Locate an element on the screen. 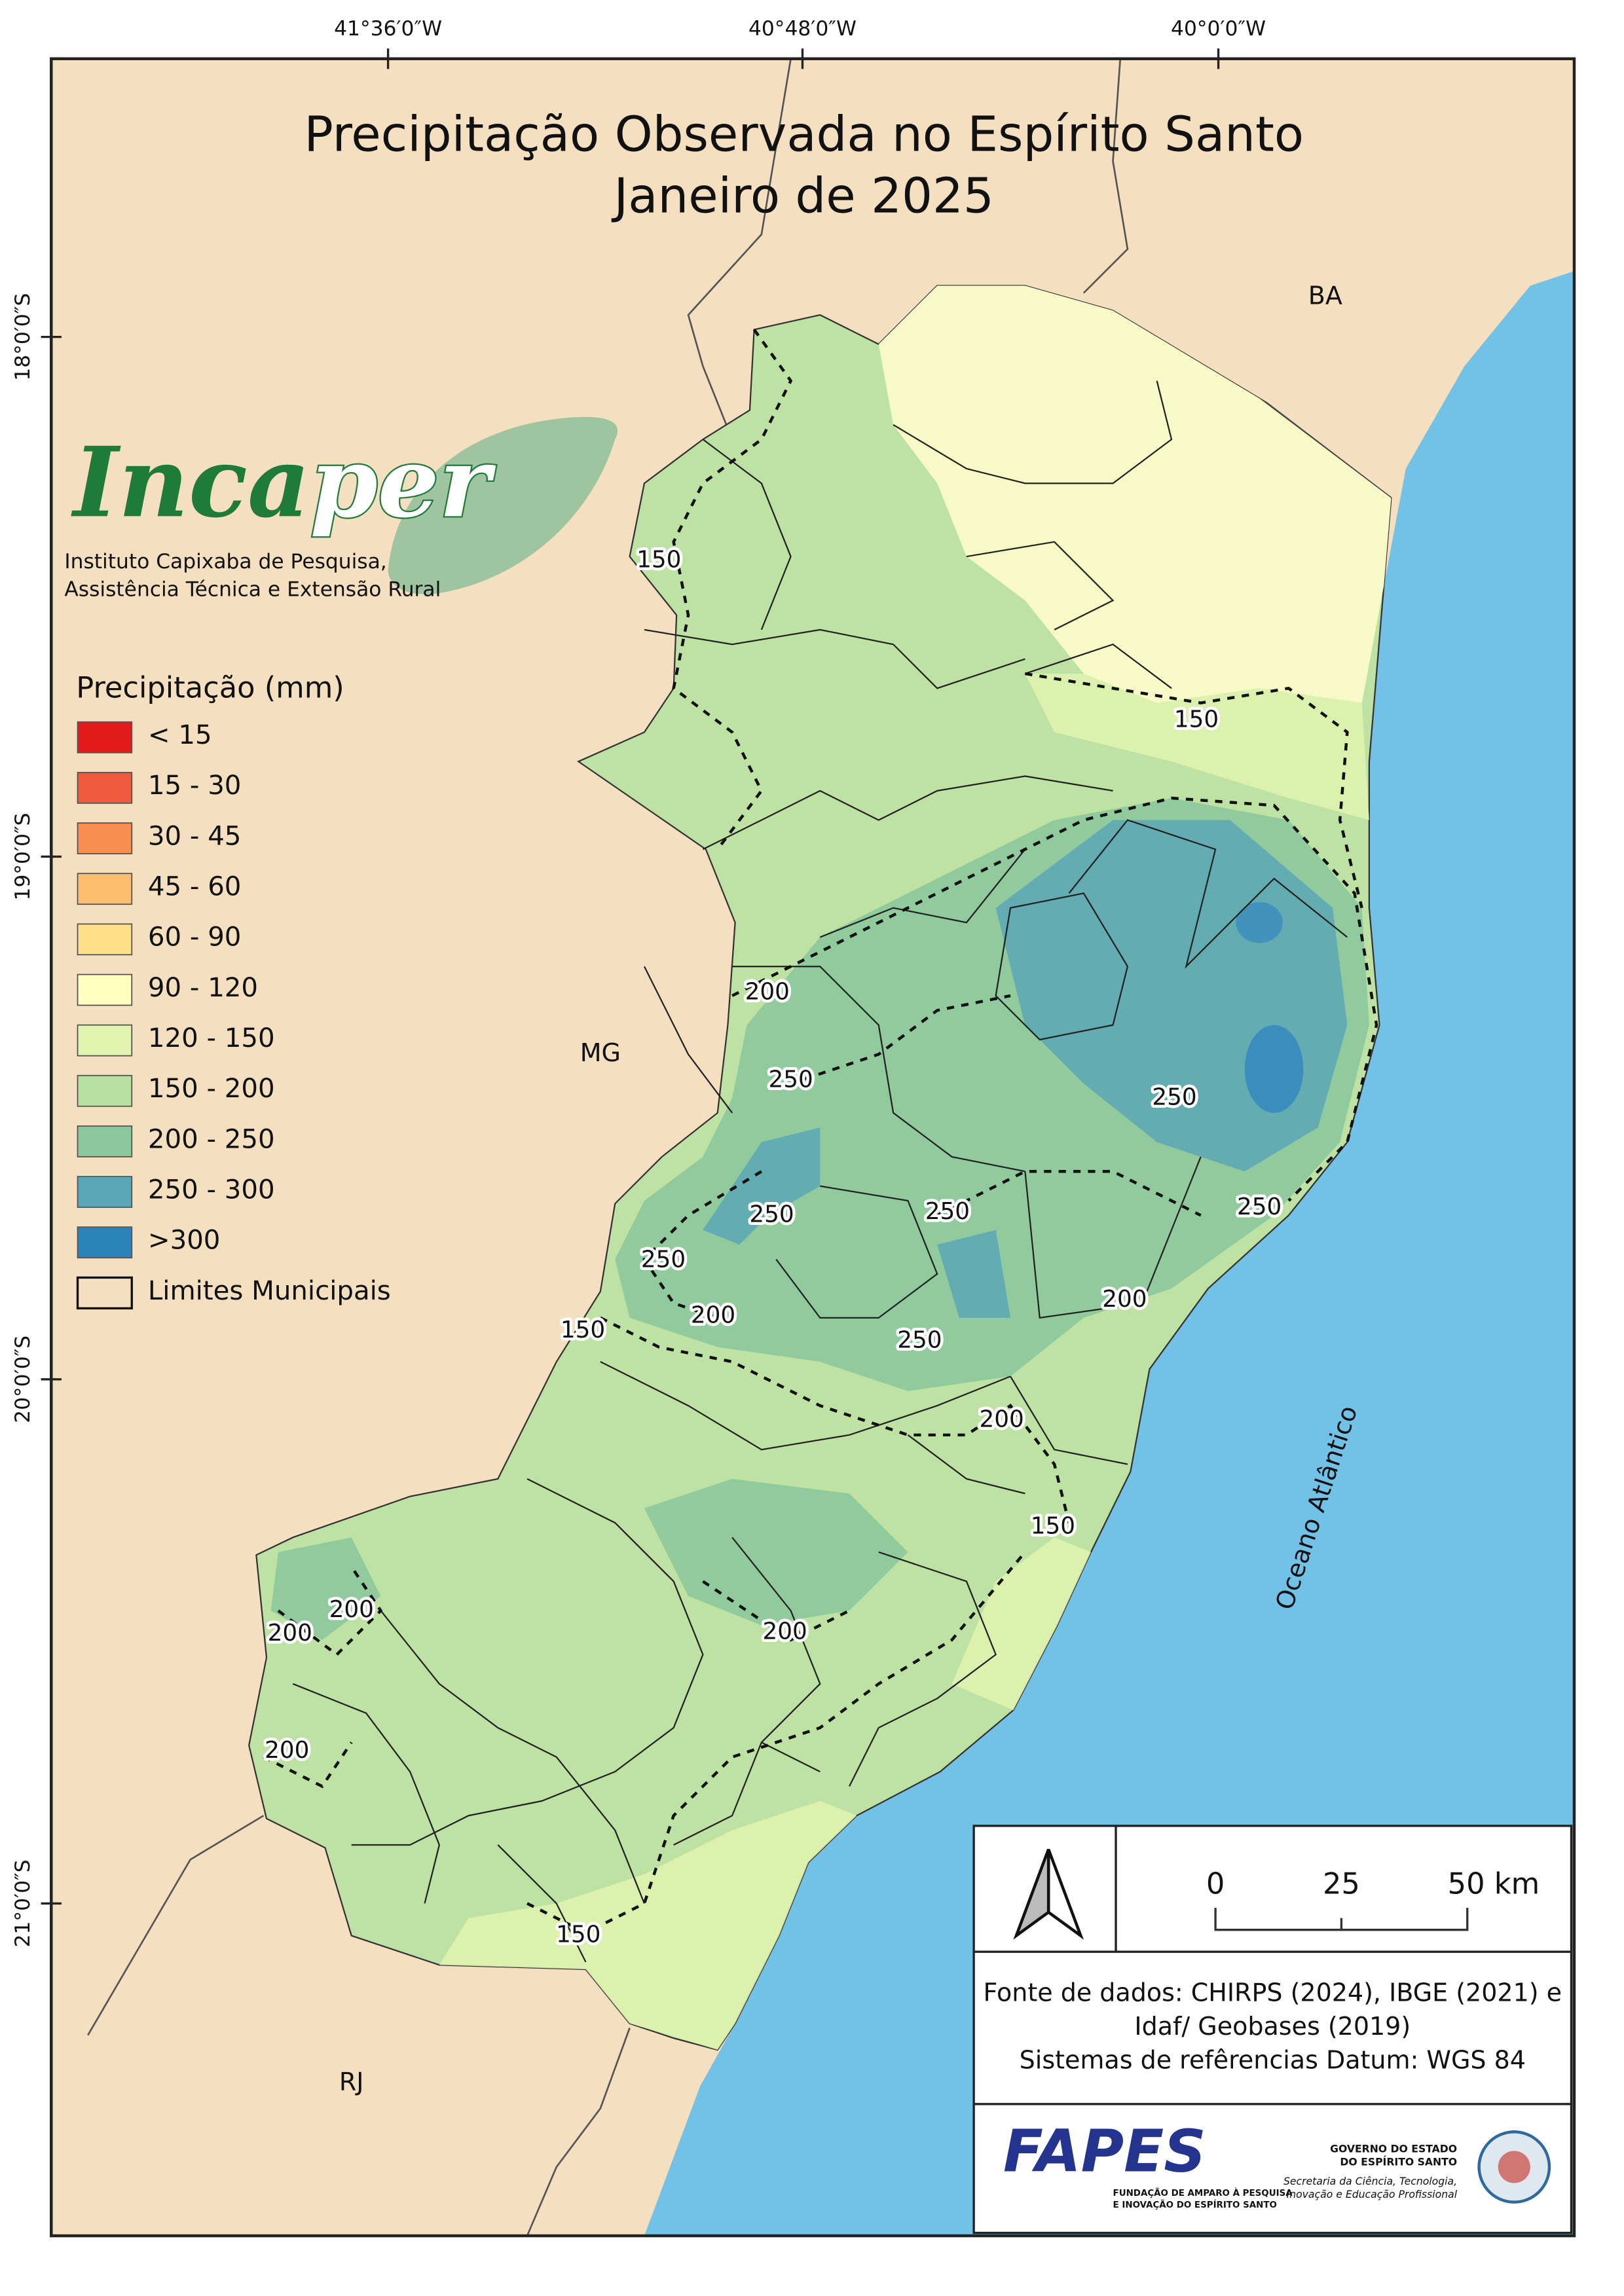  legend-label: 120 - 150 is located at coordinates (211, 1038).